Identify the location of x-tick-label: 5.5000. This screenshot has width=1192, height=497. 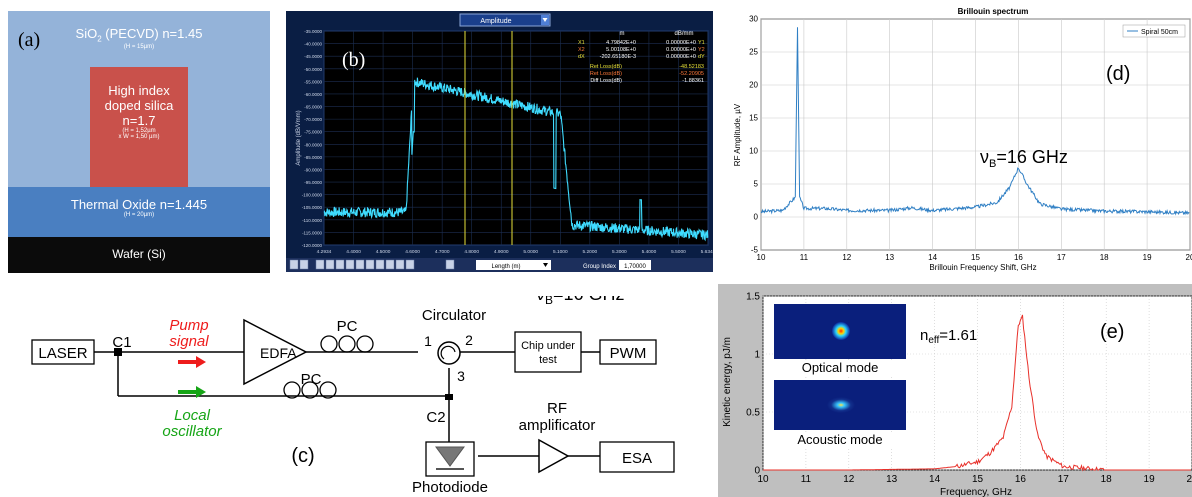
(678, 252).